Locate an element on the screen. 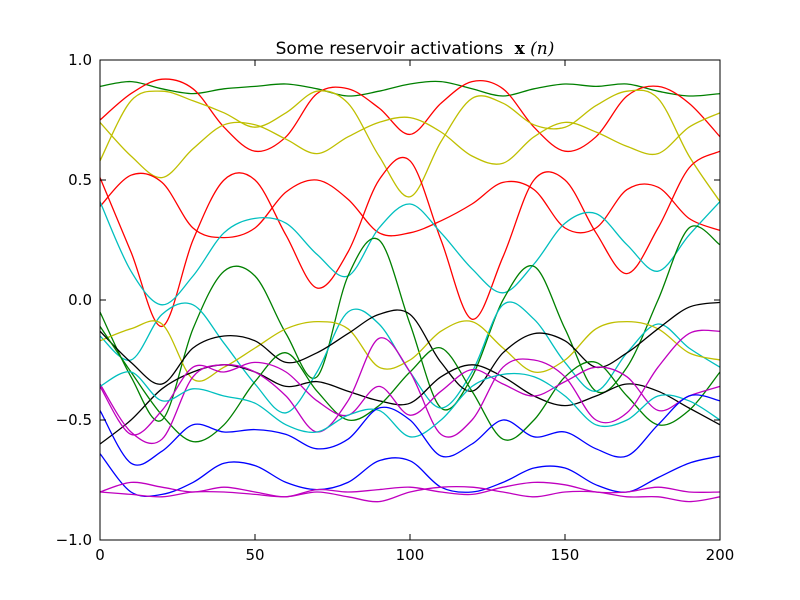  y-tick-label: −1.0 is located at coordinates (74, 540).